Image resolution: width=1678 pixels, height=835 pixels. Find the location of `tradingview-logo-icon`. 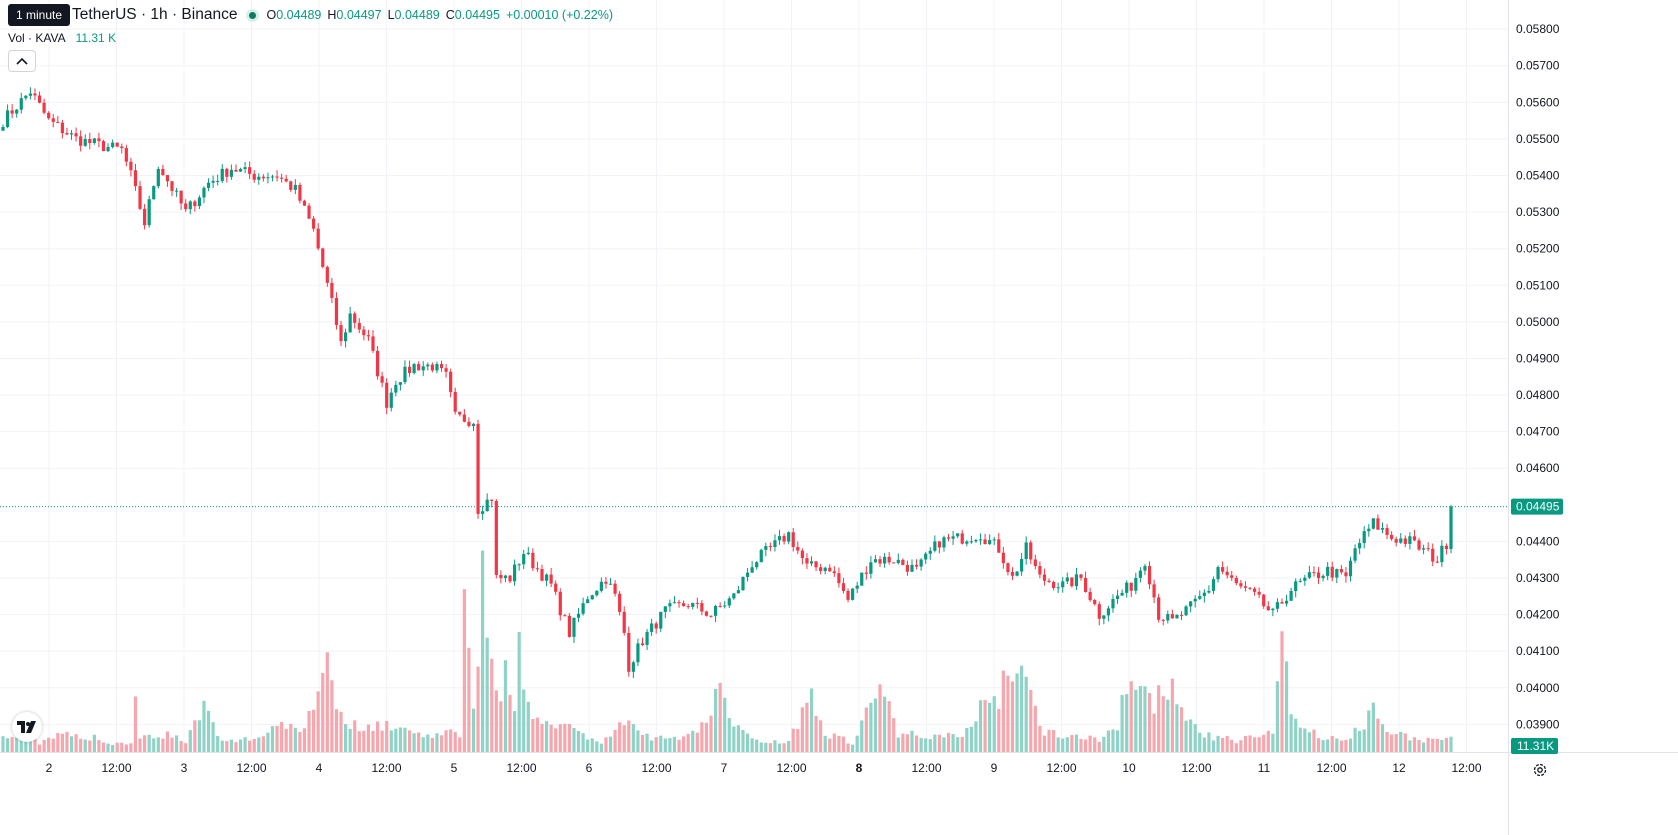

tradingview-logo-icon is located at coordinates (27, 727).